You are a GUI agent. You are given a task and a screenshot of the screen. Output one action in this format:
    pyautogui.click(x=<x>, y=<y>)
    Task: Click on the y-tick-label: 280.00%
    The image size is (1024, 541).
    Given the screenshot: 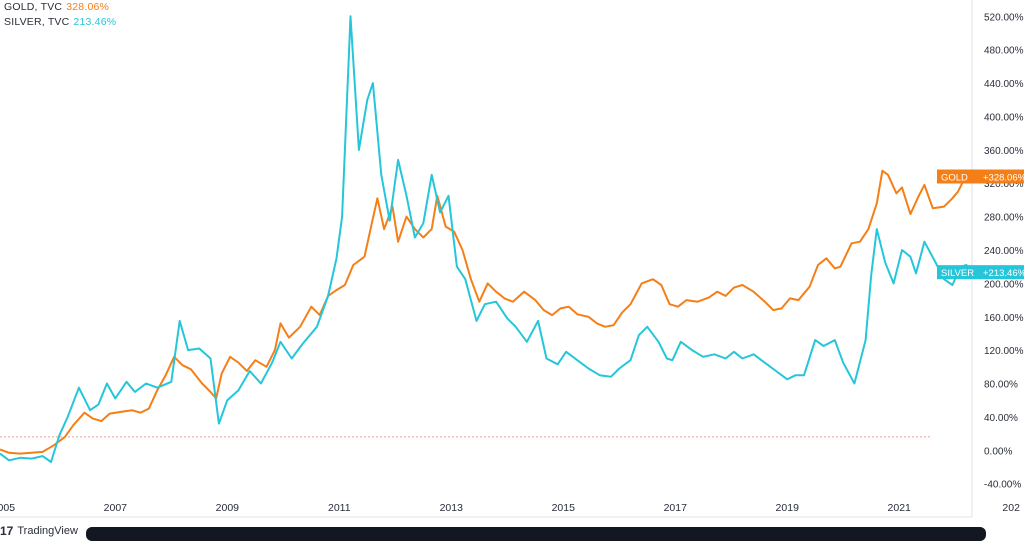 What is the action you would take?
    pyautogui.click(x=1004, y=218)
    